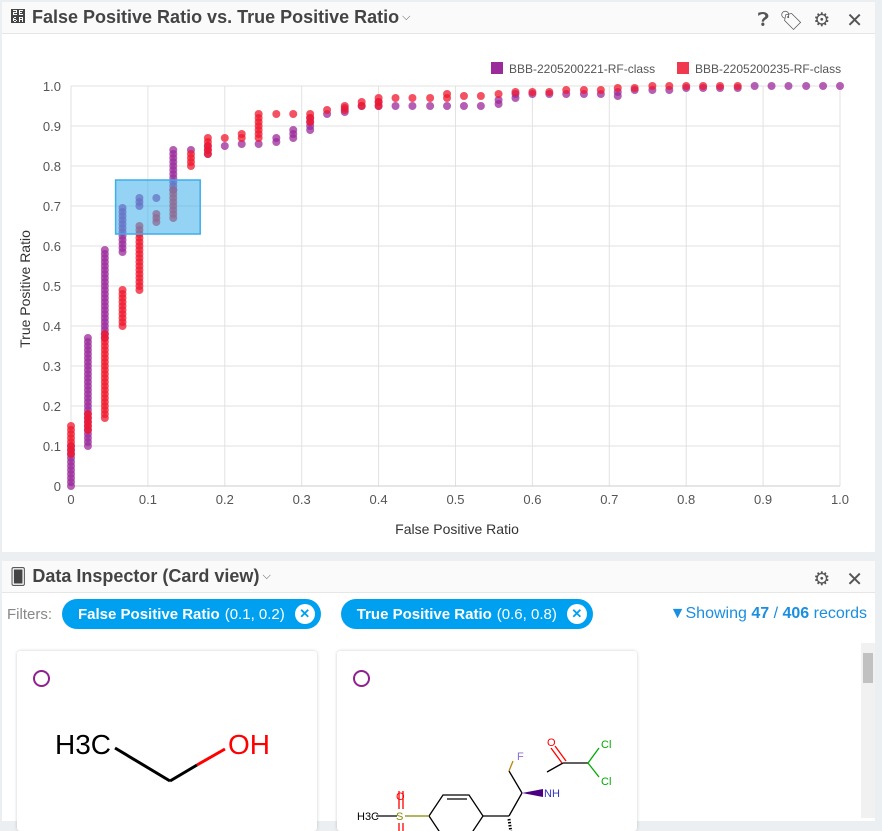 The width and height of the screenshot is (882, 831). I want to click on total-count: 406, so click(796, 613).